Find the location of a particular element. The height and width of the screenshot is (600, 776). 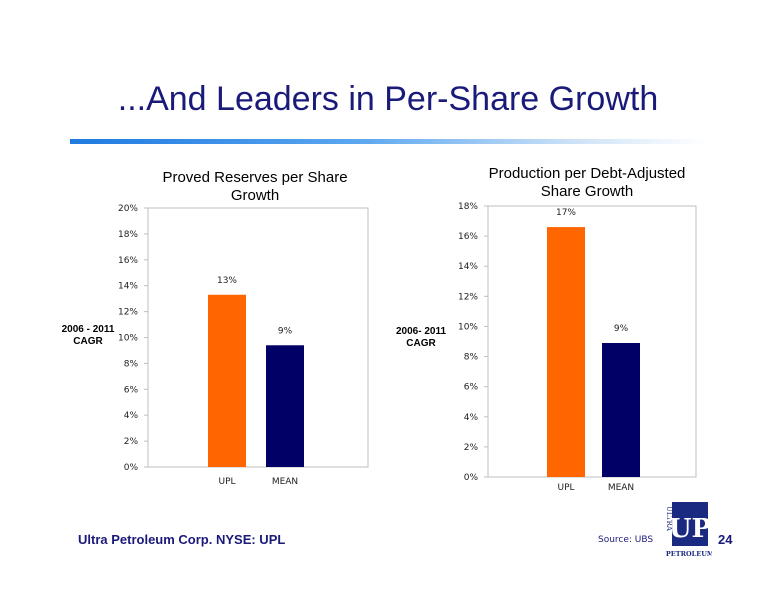

logo-up-text: UP is located at coordinates (690, 529).